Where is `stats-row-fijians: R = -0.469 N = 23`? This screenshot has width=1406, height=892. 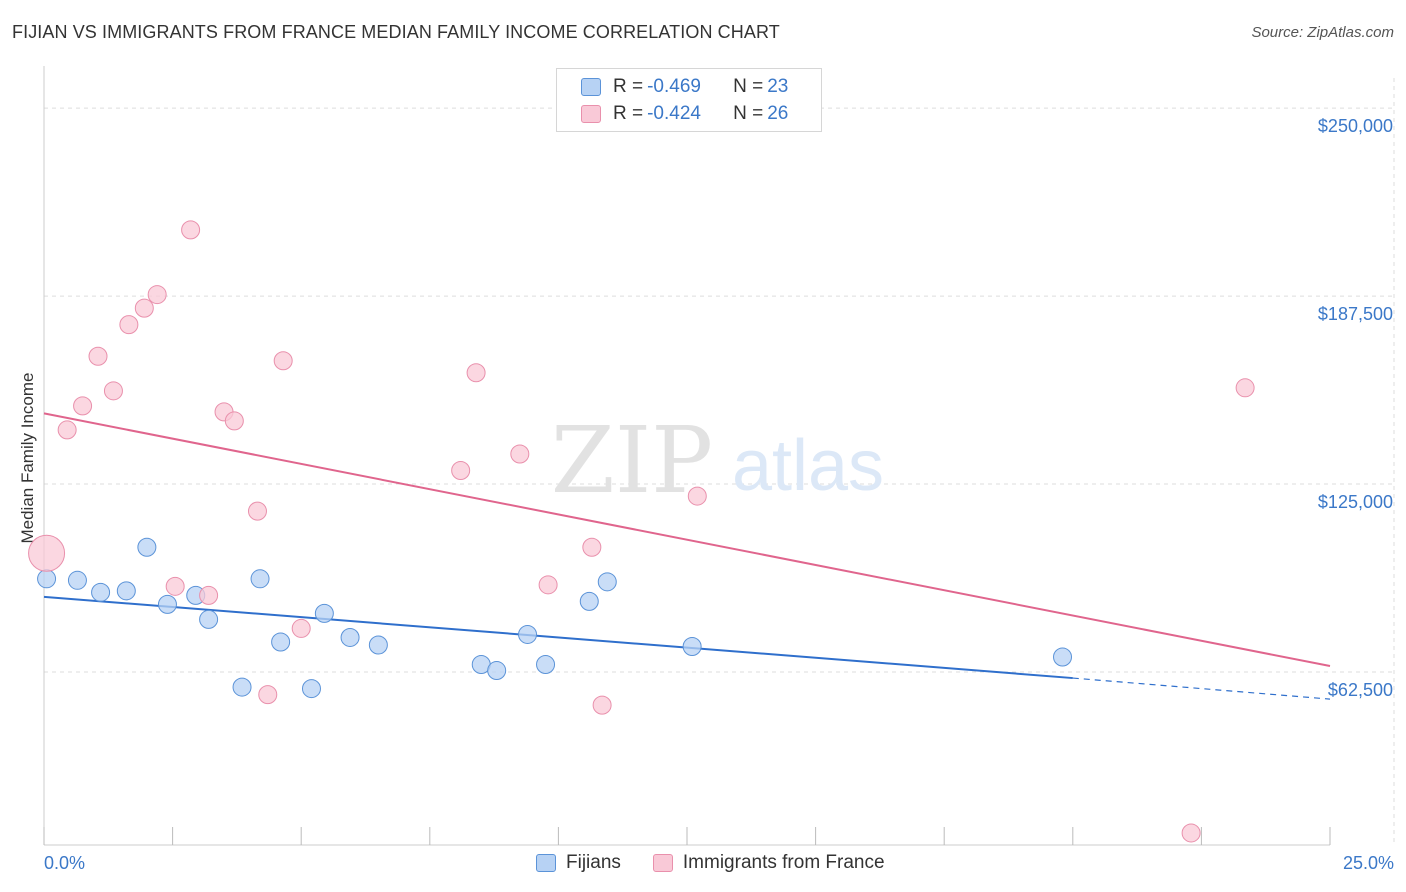
stats-row-fijians: R = -0.469 N = 23 is located at coordinates (684, 87).